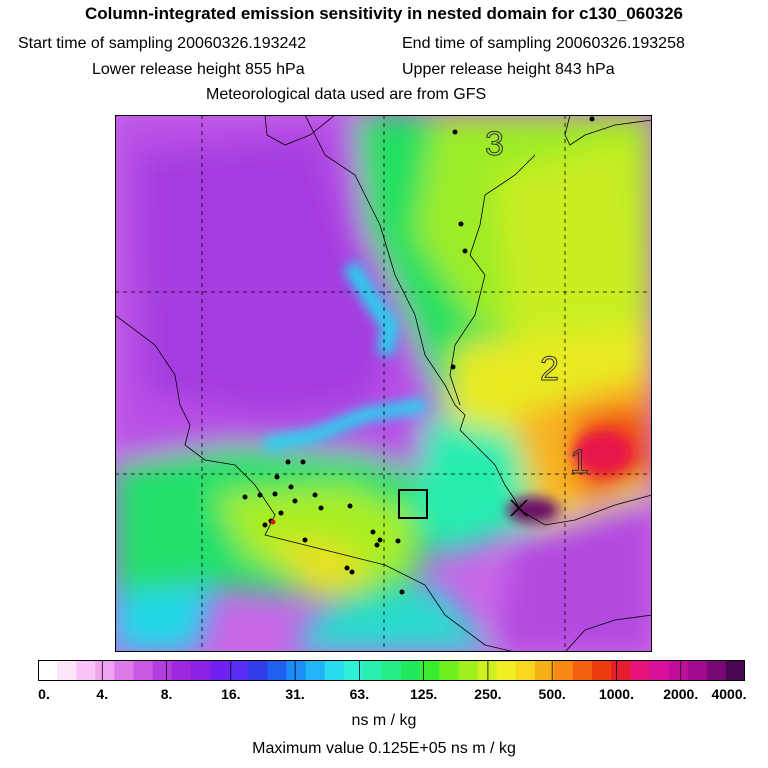 The width and height of the screenshot is (768, 768). Describe the element at coordinates (681, 694) in the screenshot. I see `colorbar-tick-label: 2000.` at that location.